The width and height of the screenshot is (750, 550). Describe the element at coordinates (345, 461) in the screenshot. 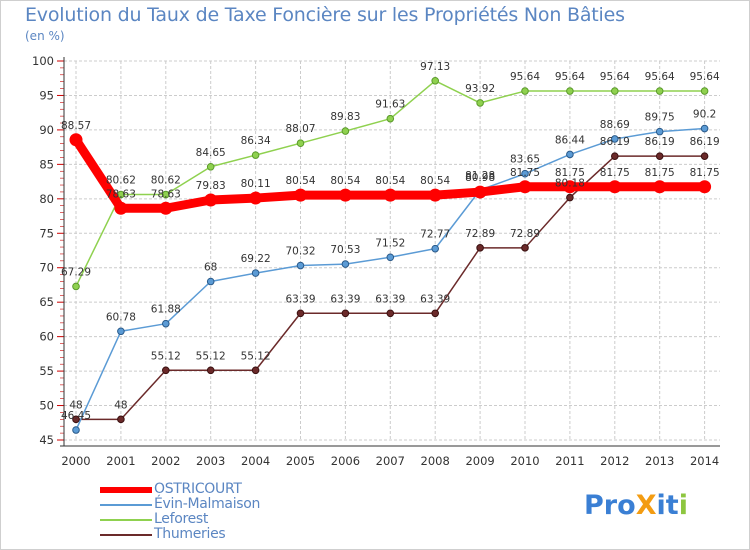

I see `x-tick-label: 2006` at that location.